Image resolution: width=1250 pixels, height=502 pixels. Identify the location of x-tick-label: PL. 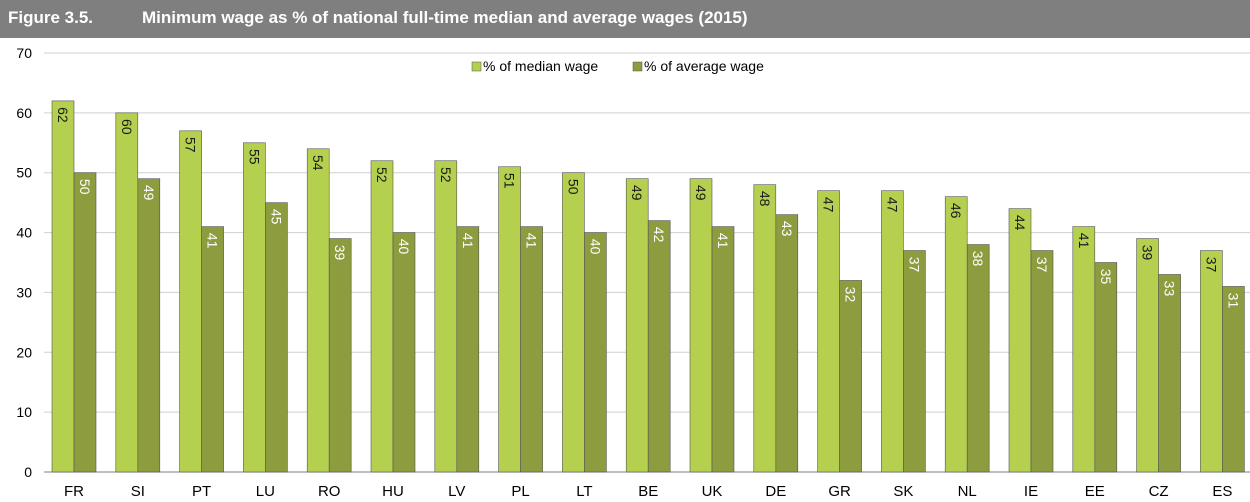
(520, 491).